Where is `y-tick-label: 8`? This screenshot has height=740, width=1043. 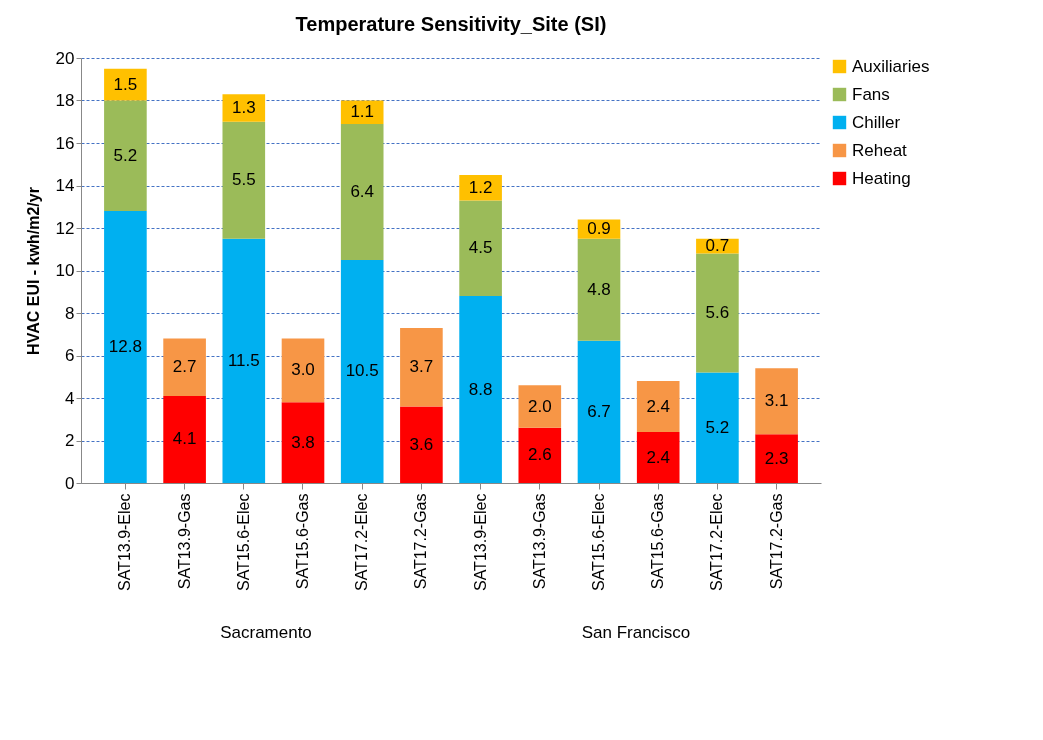 y-tick-label: 8 is located at coordinates (70, 313).